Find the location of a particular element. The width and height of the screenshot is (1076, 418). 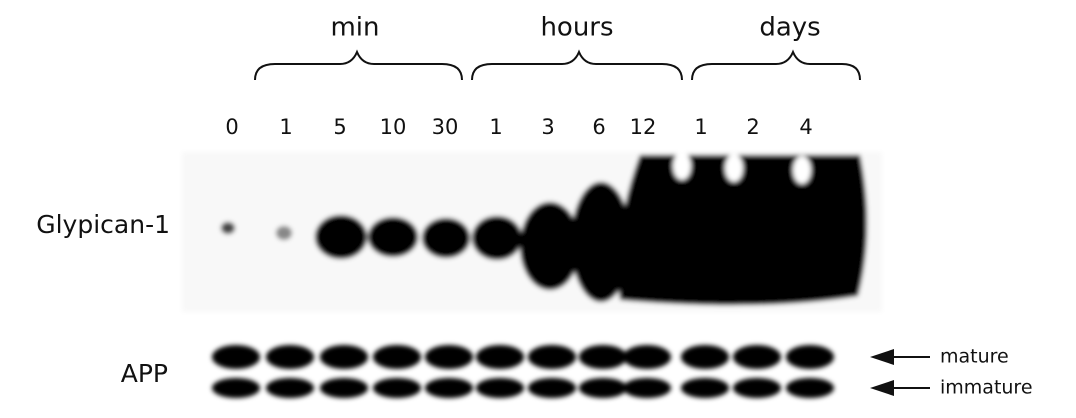

arrow is located at coordinates (900, 372).